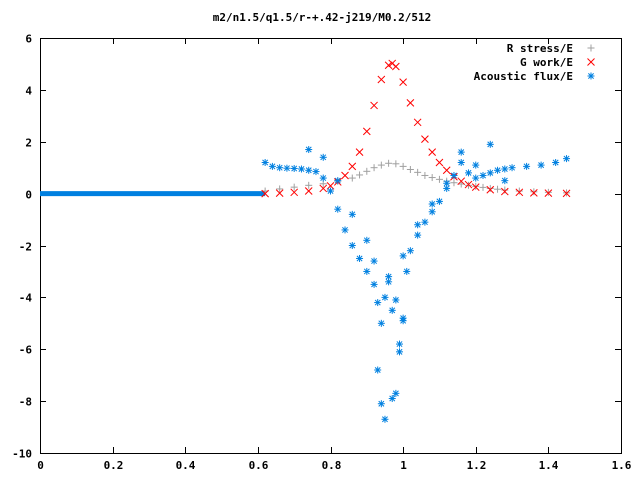 The width and height of the screenshot is (640, 480). Describe the element at coordinates (28, 39) in the screenshot. I see `y-tick-label-0: 6` at that location.